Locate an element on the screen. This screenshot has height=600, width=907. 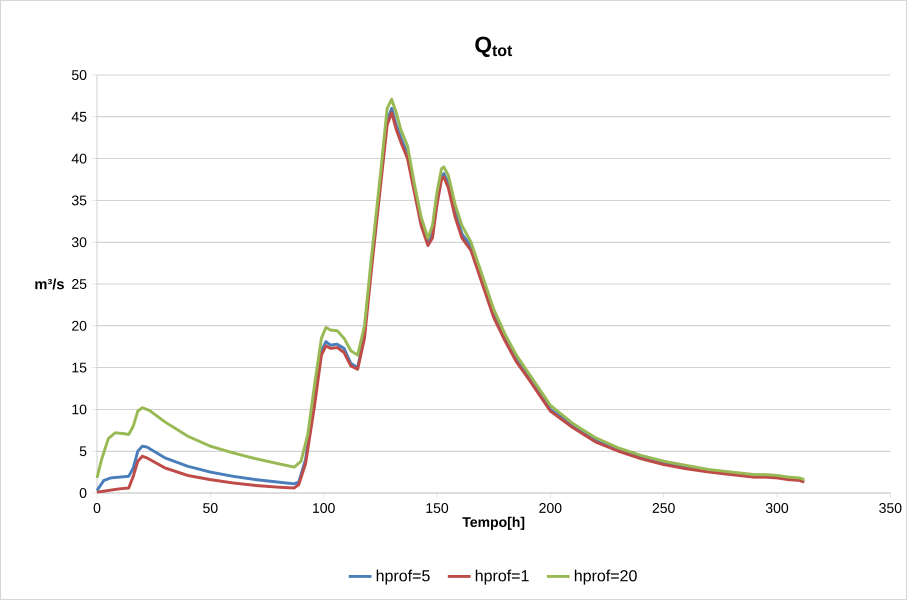
y-tick-label: 5 is located at coordinates (83, 451).